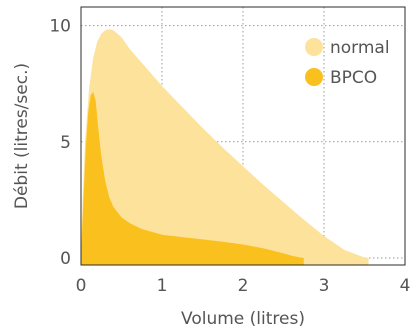 This screenshot has height=333, width=417. What do you see at coordinates (314, 77) in the screenshot?
I see `legend-marker-bpco` at bounding box center [314, 77].